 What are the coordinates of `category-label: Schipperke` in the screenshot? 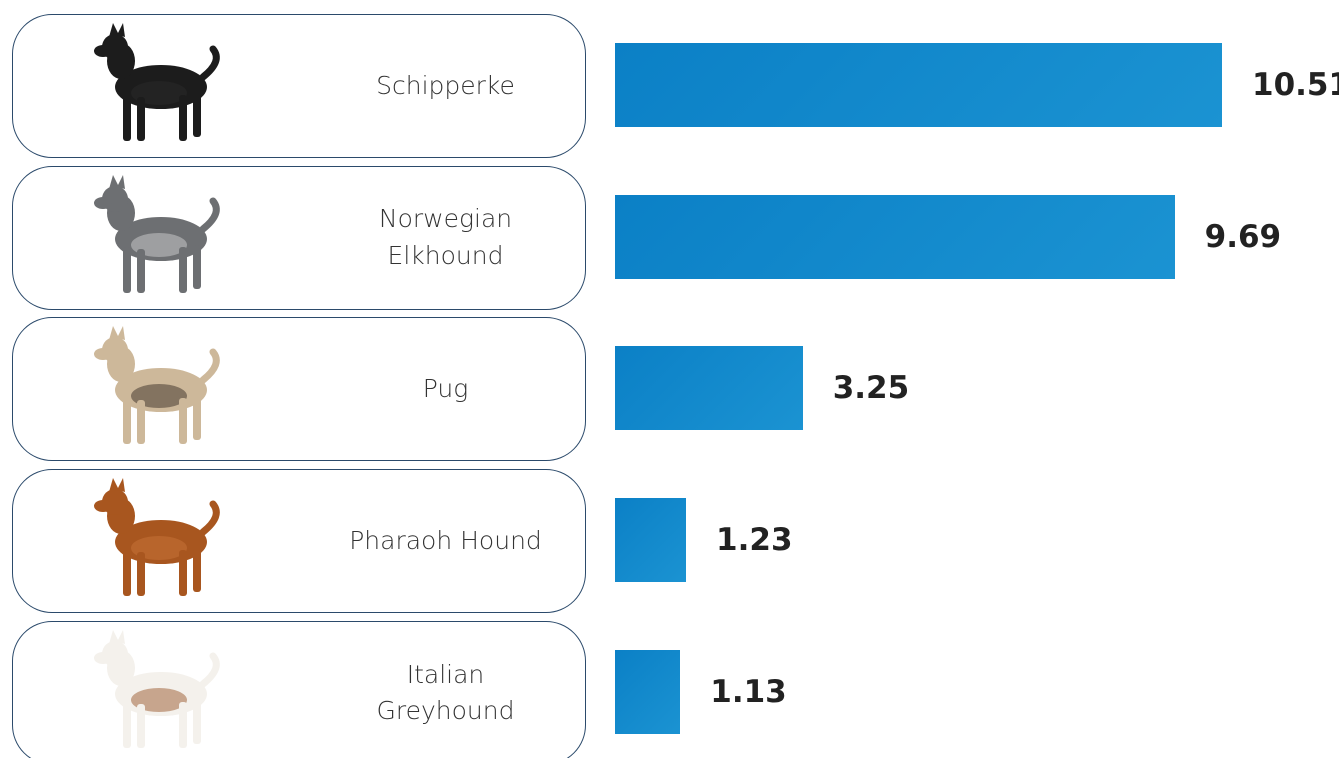 It's located at (445, 85).